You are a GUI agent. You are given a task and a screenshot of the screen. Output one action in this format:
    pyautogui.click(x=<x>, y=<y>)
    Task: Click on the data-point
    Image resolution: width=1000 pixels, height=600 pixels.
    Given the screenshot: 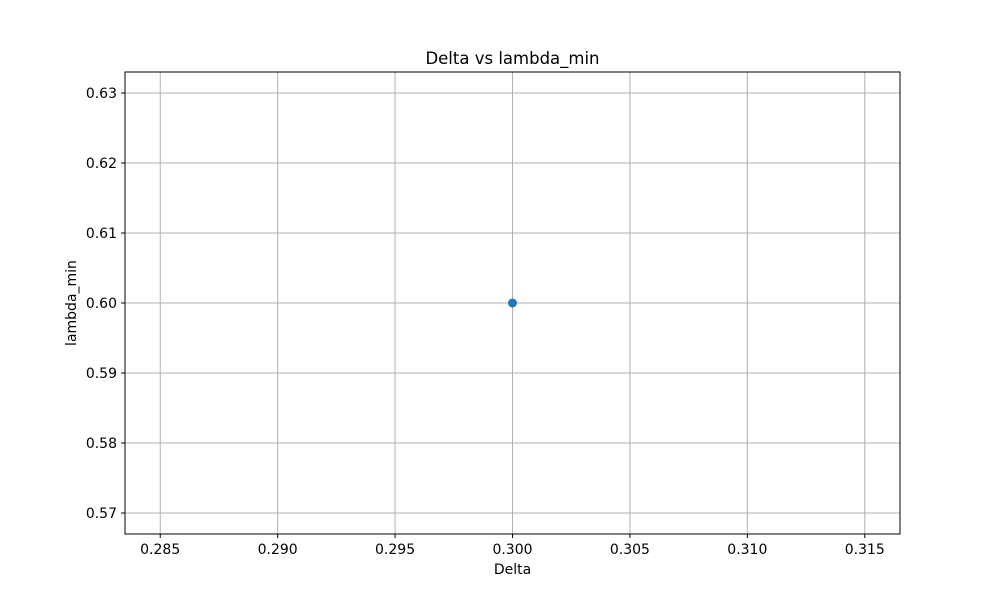 What is the action you would take?
    pyautogui.click(x=512, y=303)
    